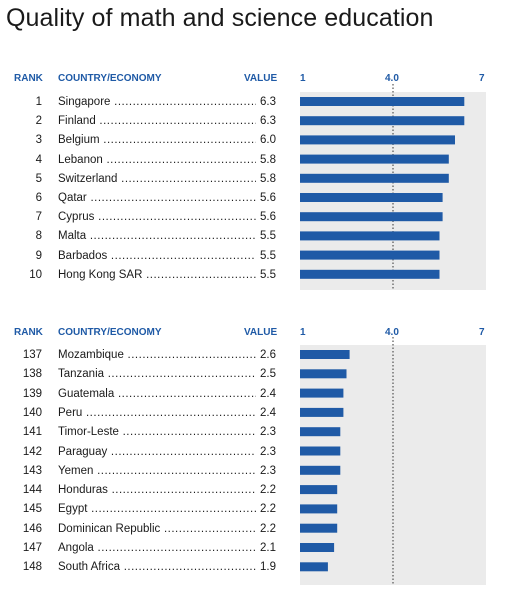 This screenshot has width=507, height=600. I want to click on table-row: 3 Belgium6.0, so click(150, 140).